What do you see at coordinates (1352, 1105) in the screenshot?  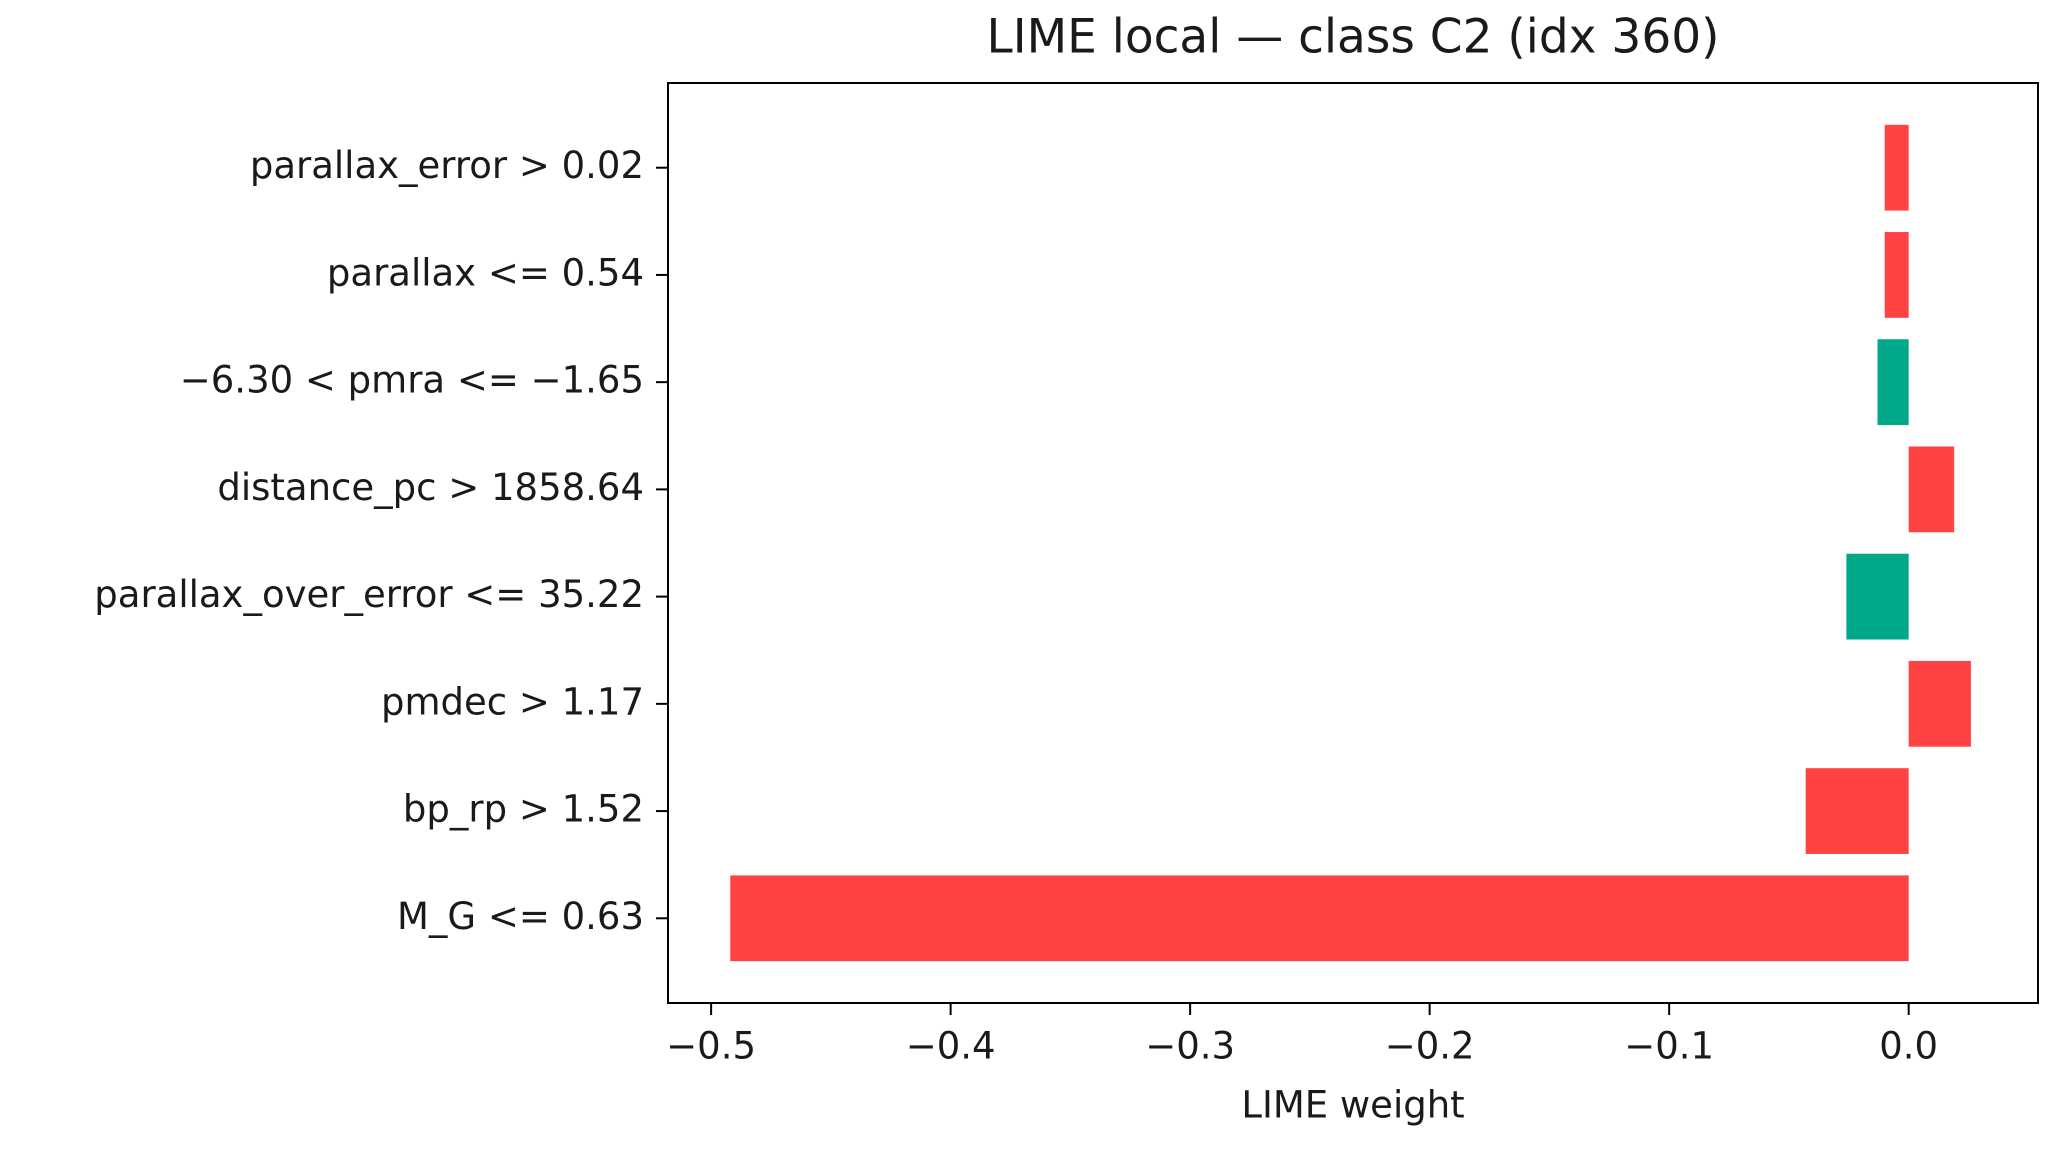 I see `x-axis-label: LIME weight` at bounding box center [1352, 1105].